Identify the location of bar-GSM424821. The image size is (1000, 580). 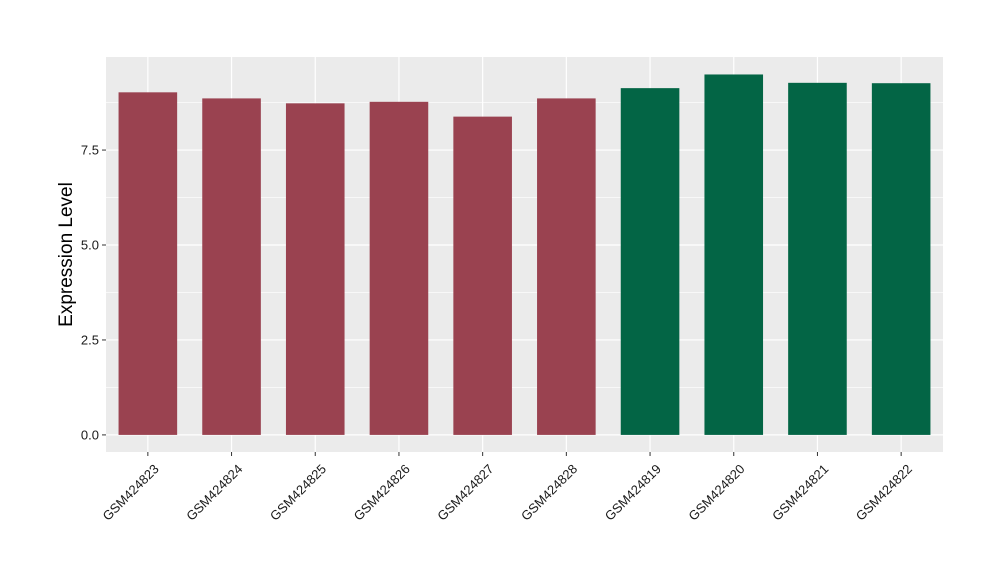
(817, 258).